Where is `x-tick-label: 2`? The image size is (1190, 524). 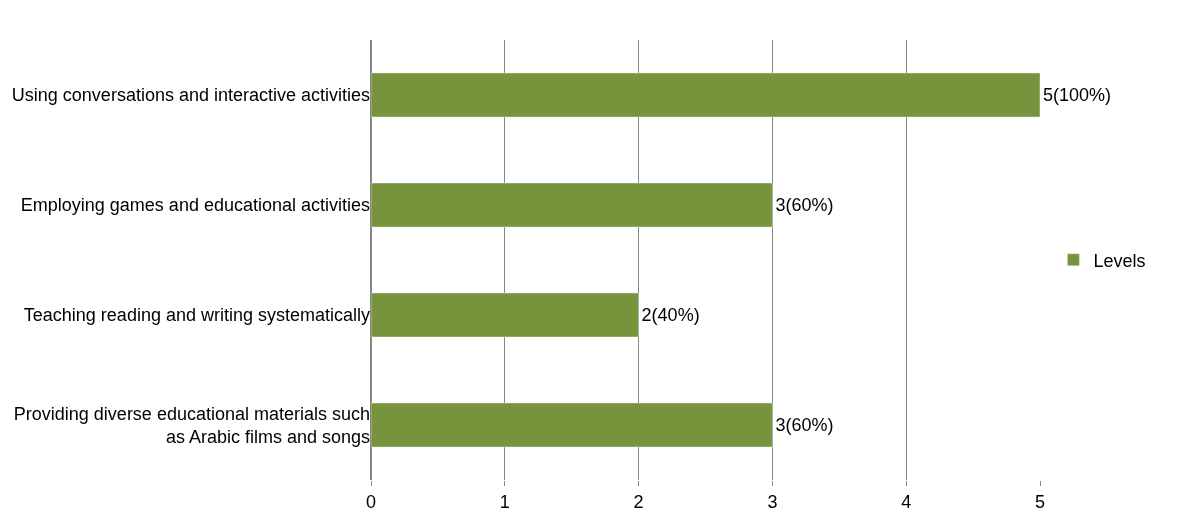
x-tick-label: 2 is located at coordinates (638, 501).